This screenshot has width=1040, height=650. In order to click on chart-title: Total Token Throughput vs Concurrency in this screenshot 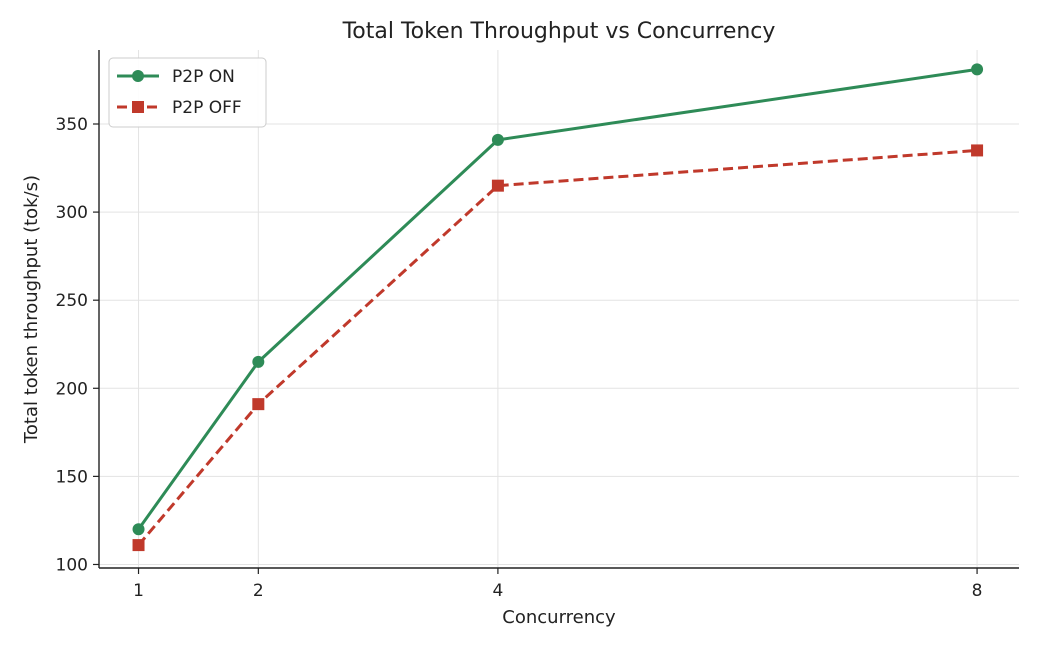, I will do `click(559, 31)`.